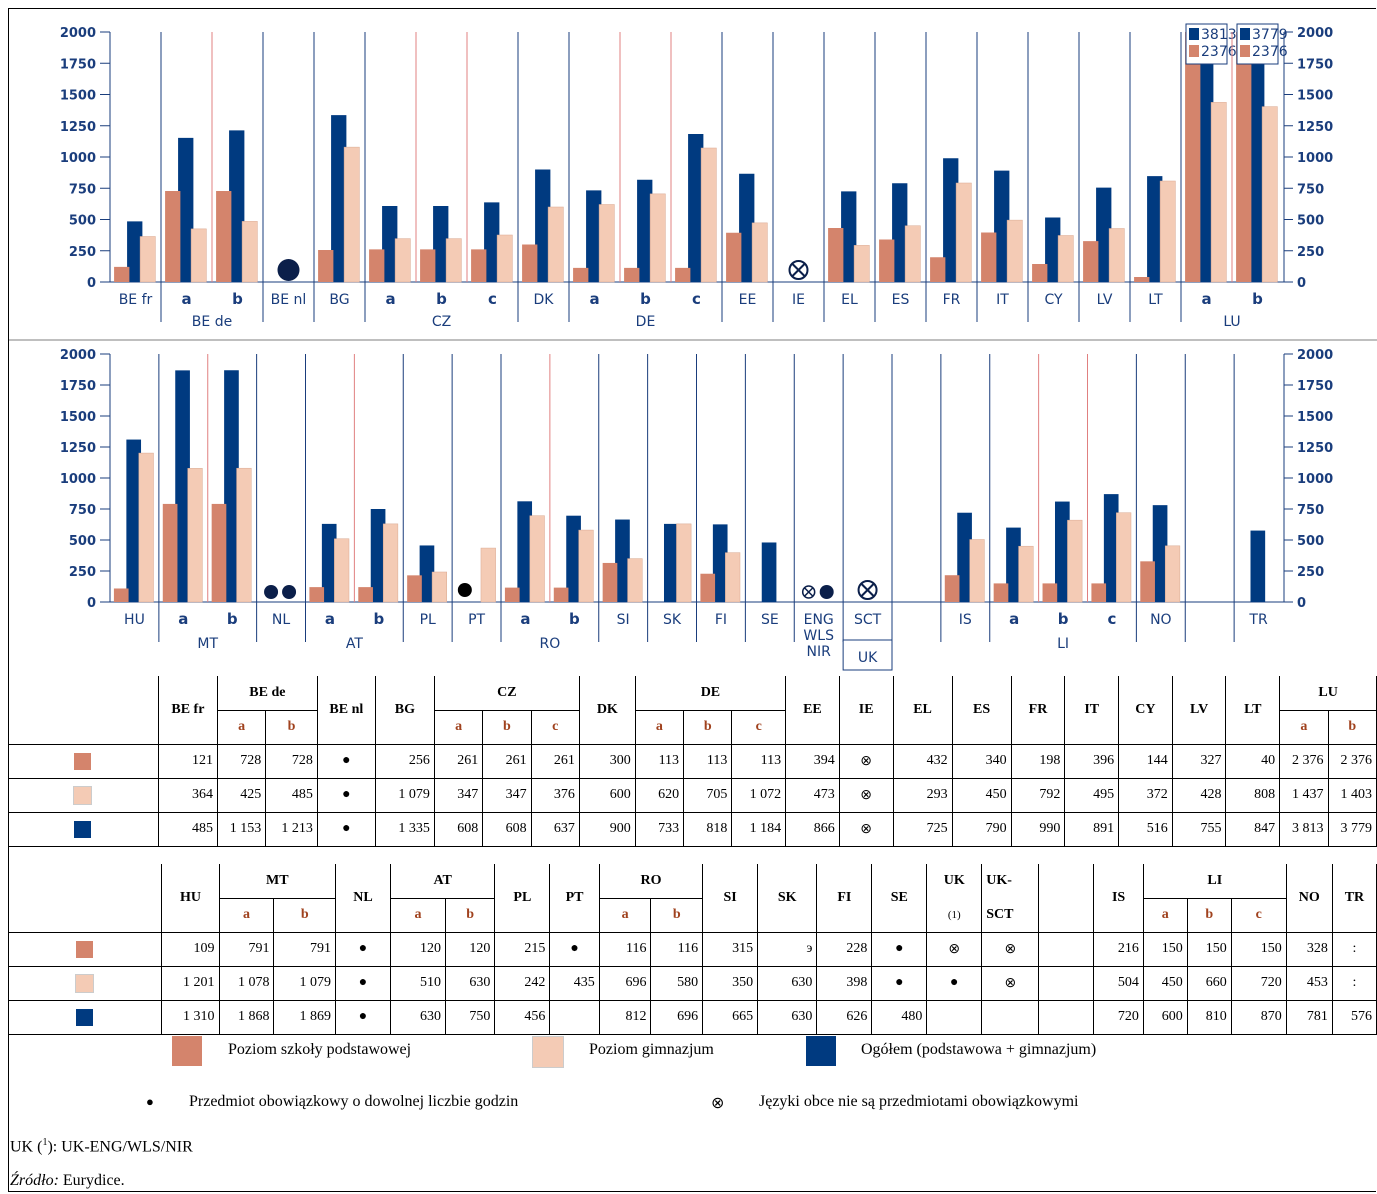  Describe the element at coordinates (544, 300) in the screenshot. I see `x-tick-label: DK` at that location.